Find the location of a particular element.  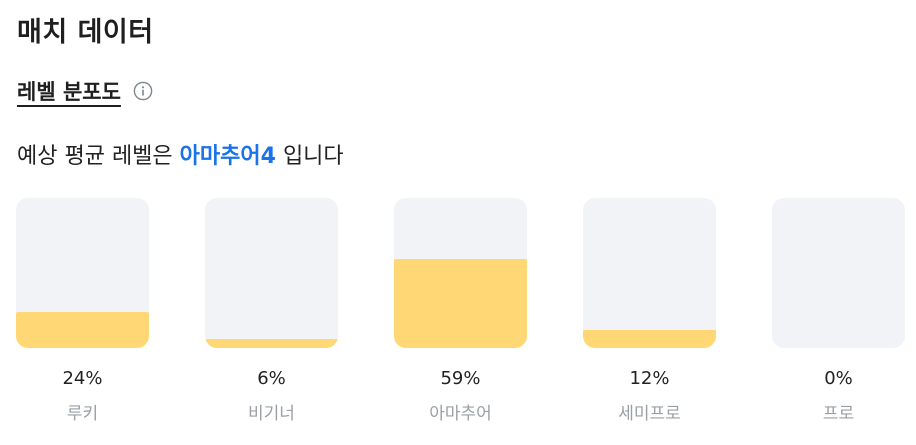

average-level-value: 아마추어4 is located at coordinates (227, 156).